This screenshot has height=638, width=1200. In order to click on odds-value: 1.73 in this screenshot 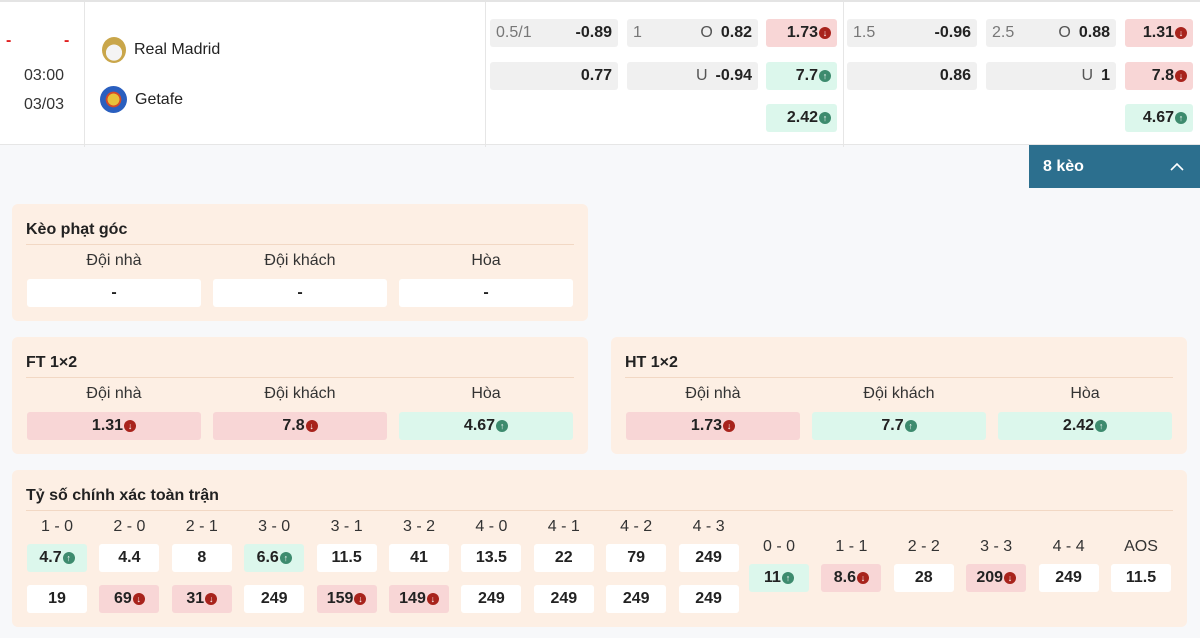, I will do `click(706, 425)`.